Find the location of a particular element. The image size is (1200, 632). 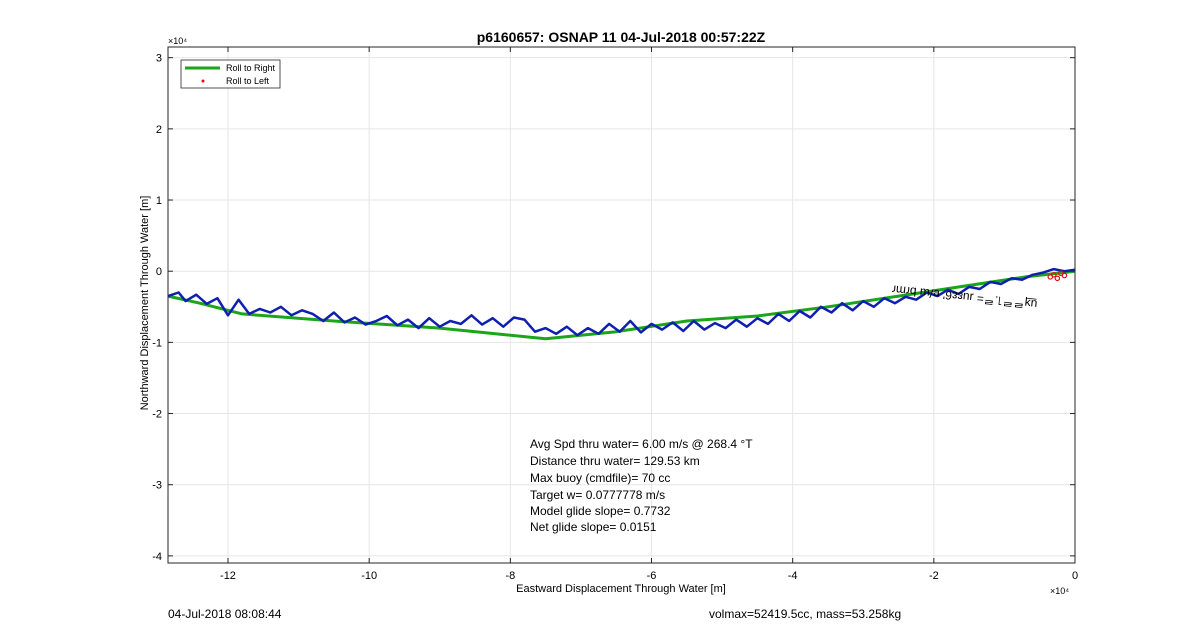

chart-title: p6160657: OSNAP 11 04-Jul-2018 00:57:22Z is located at coordinates (621, 37).